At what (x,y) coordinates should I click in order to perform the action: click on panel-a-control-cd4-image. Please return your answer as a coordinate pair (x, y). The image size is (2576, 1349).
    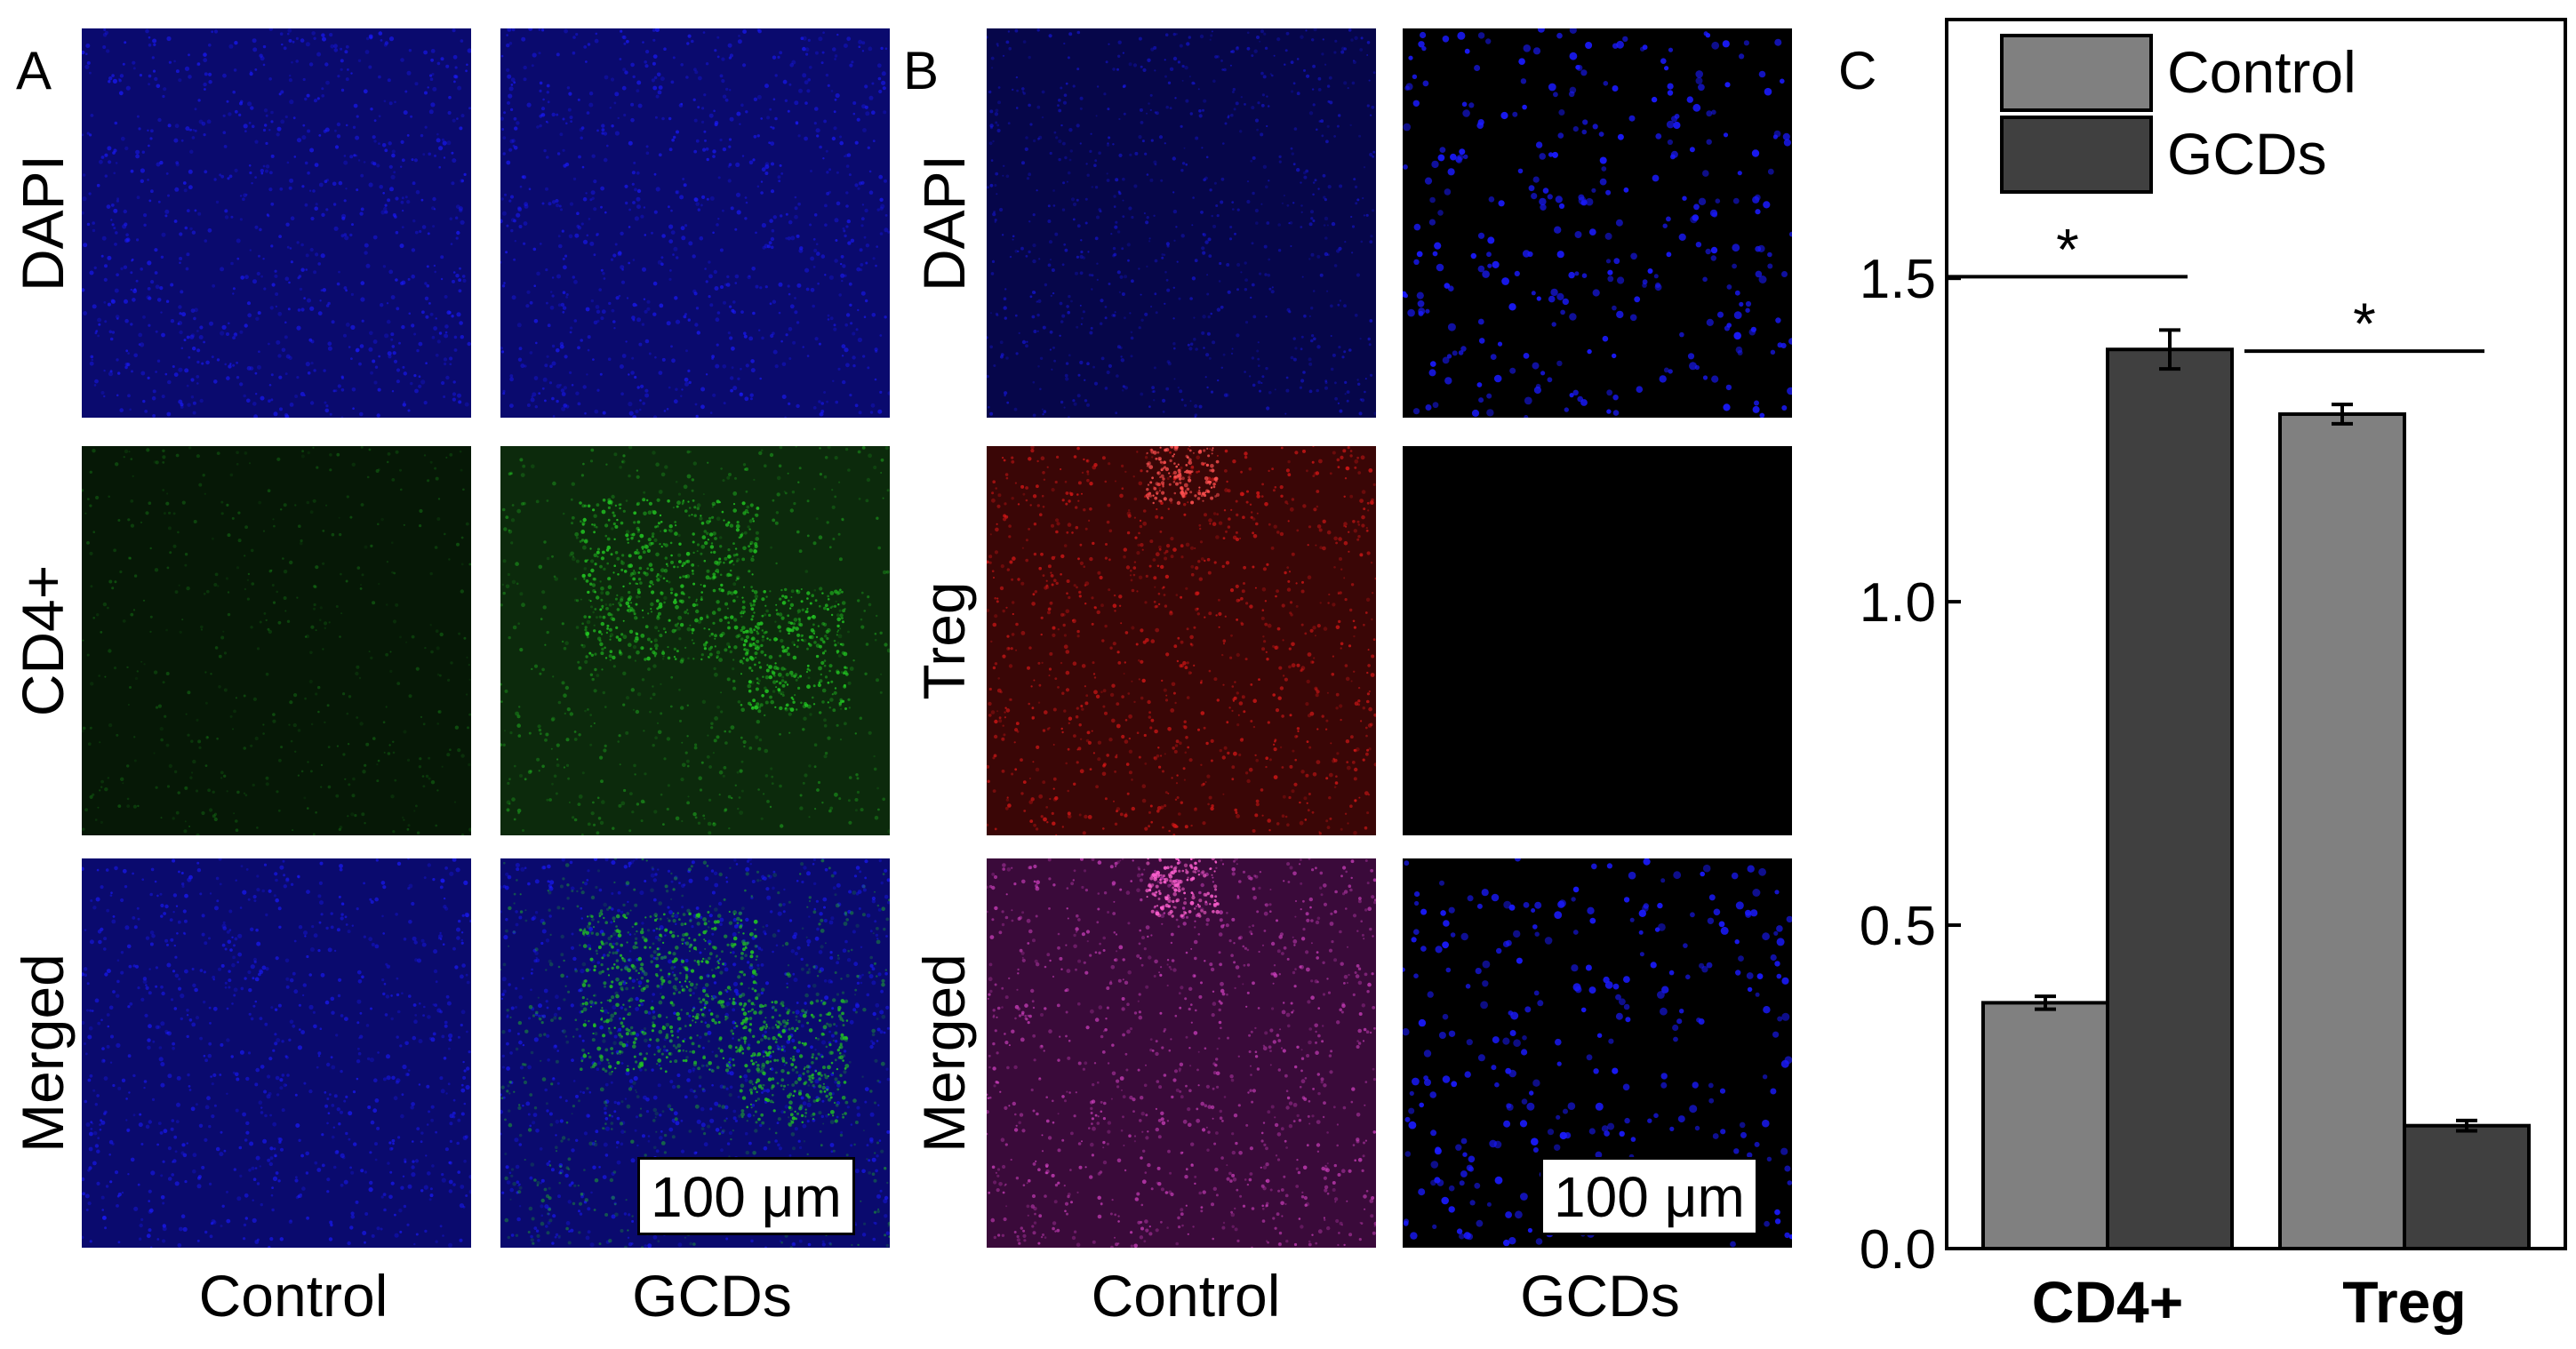
    Looking at the image, I should click on (276, 640).